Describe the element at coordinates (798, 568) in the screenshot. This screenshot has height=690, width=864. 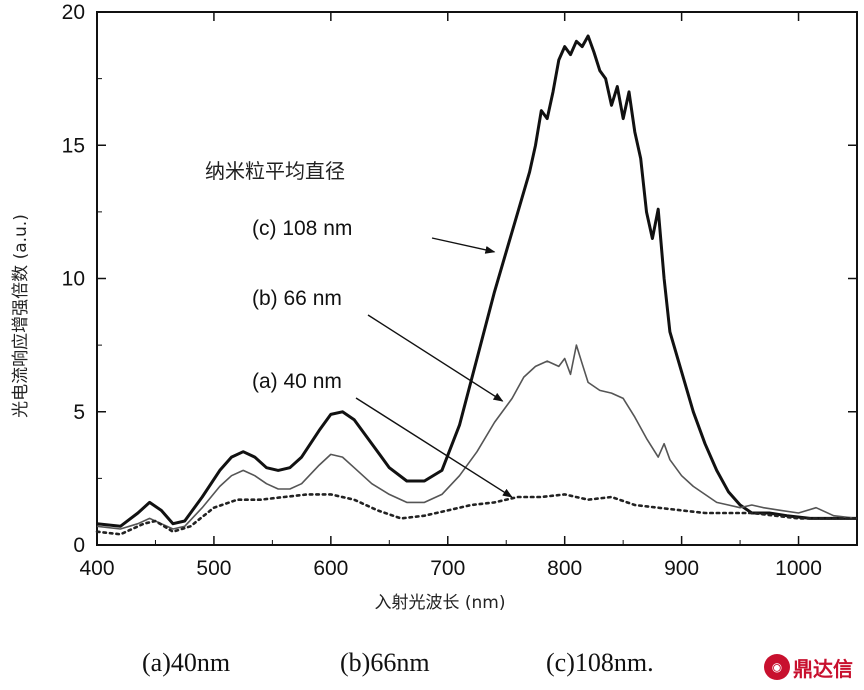
I see `x-tick-label: 1000` at that location.